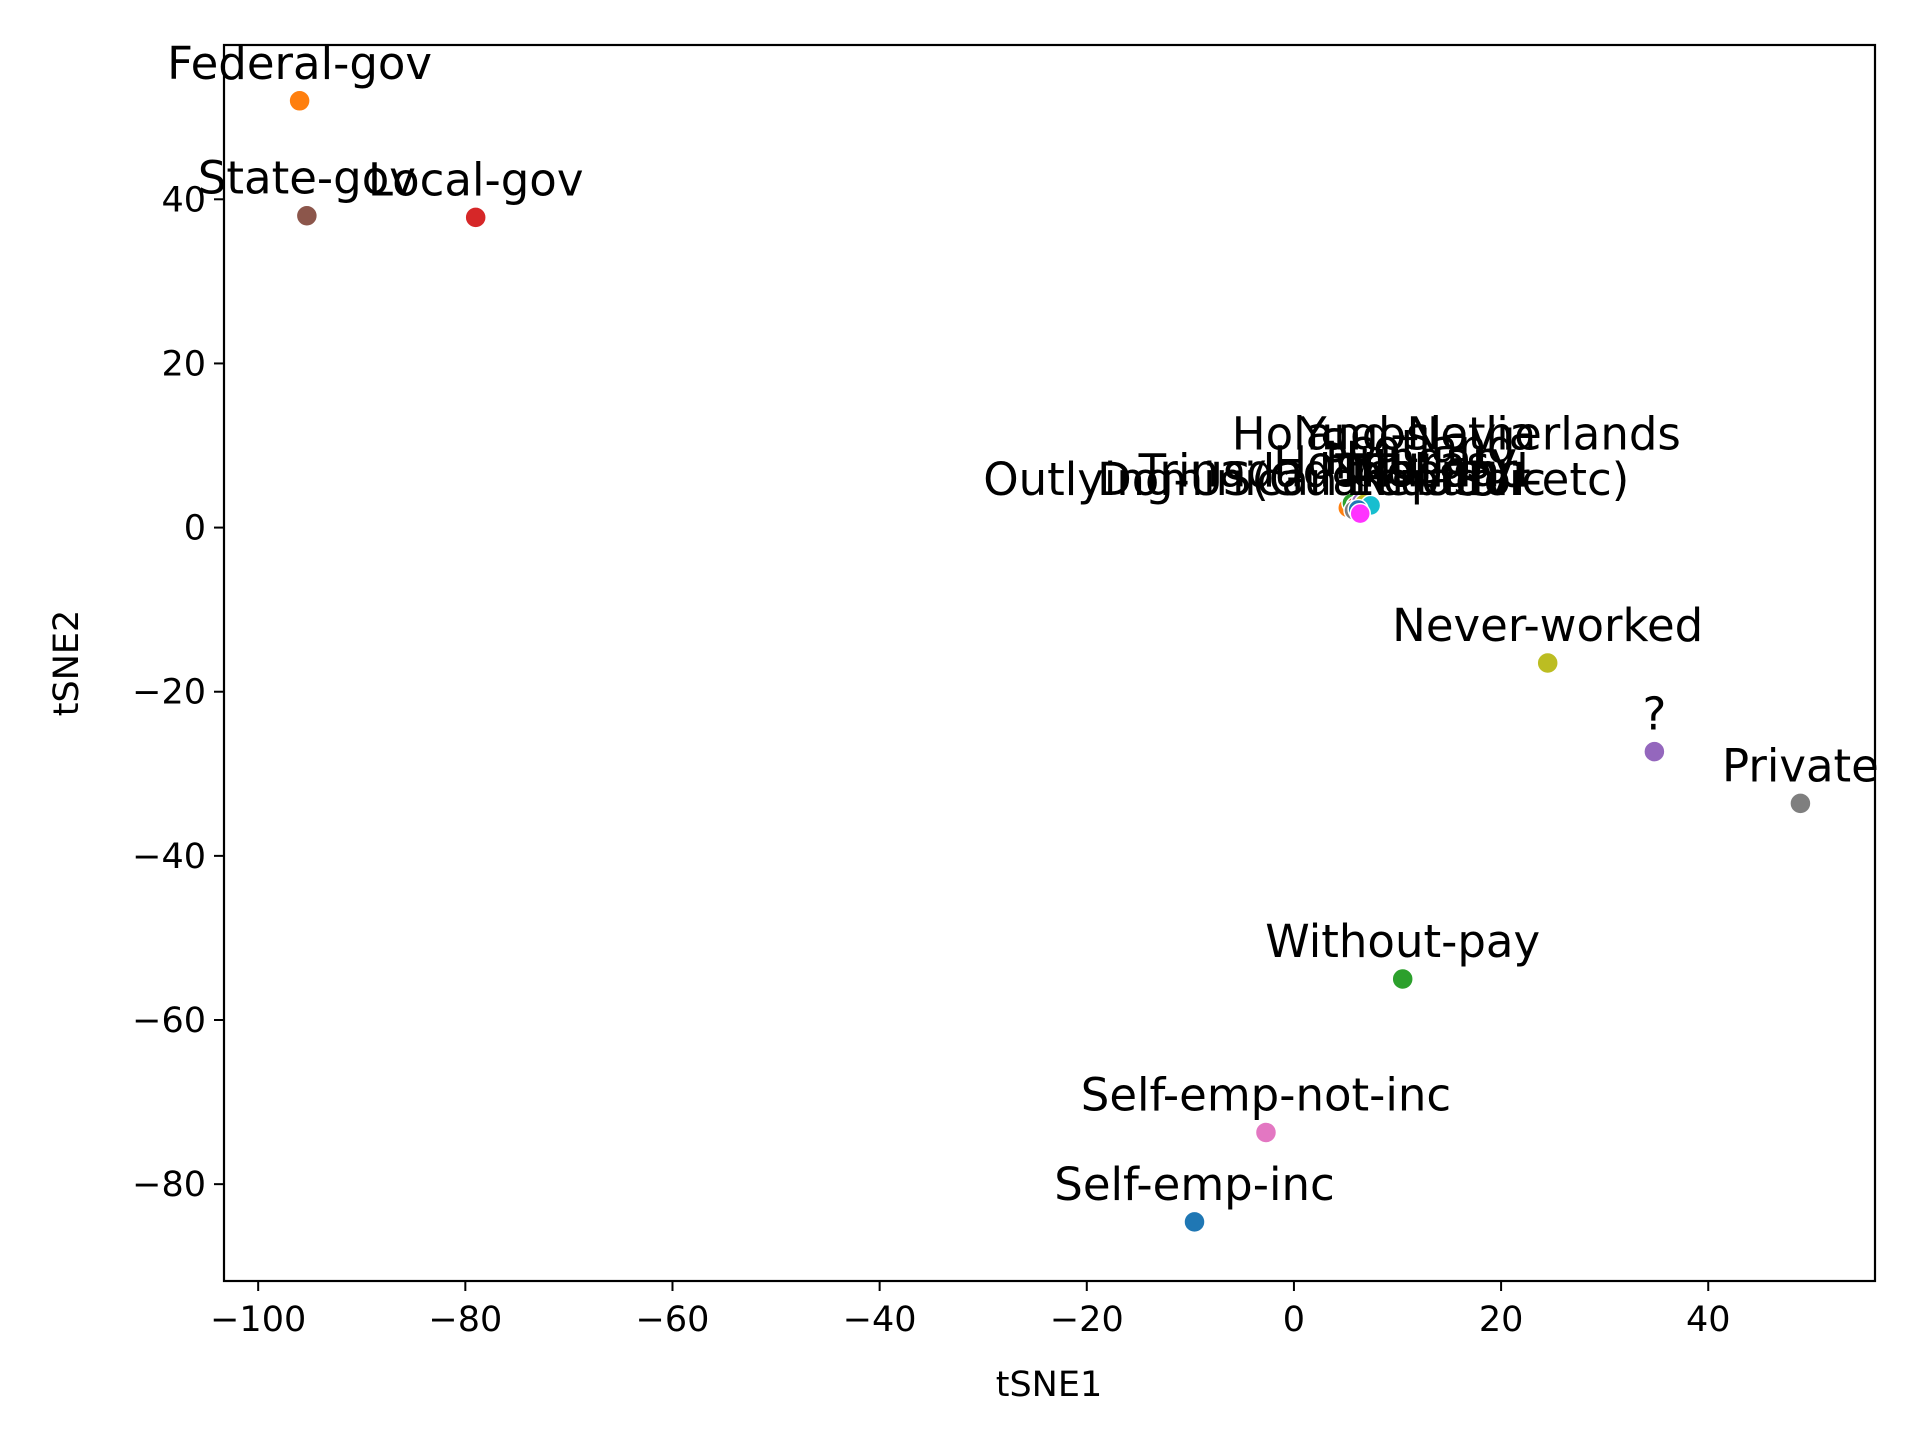  I want to click on cluster-label: Outlying-US(Guam-USVI-etc), so click(1306, 479).